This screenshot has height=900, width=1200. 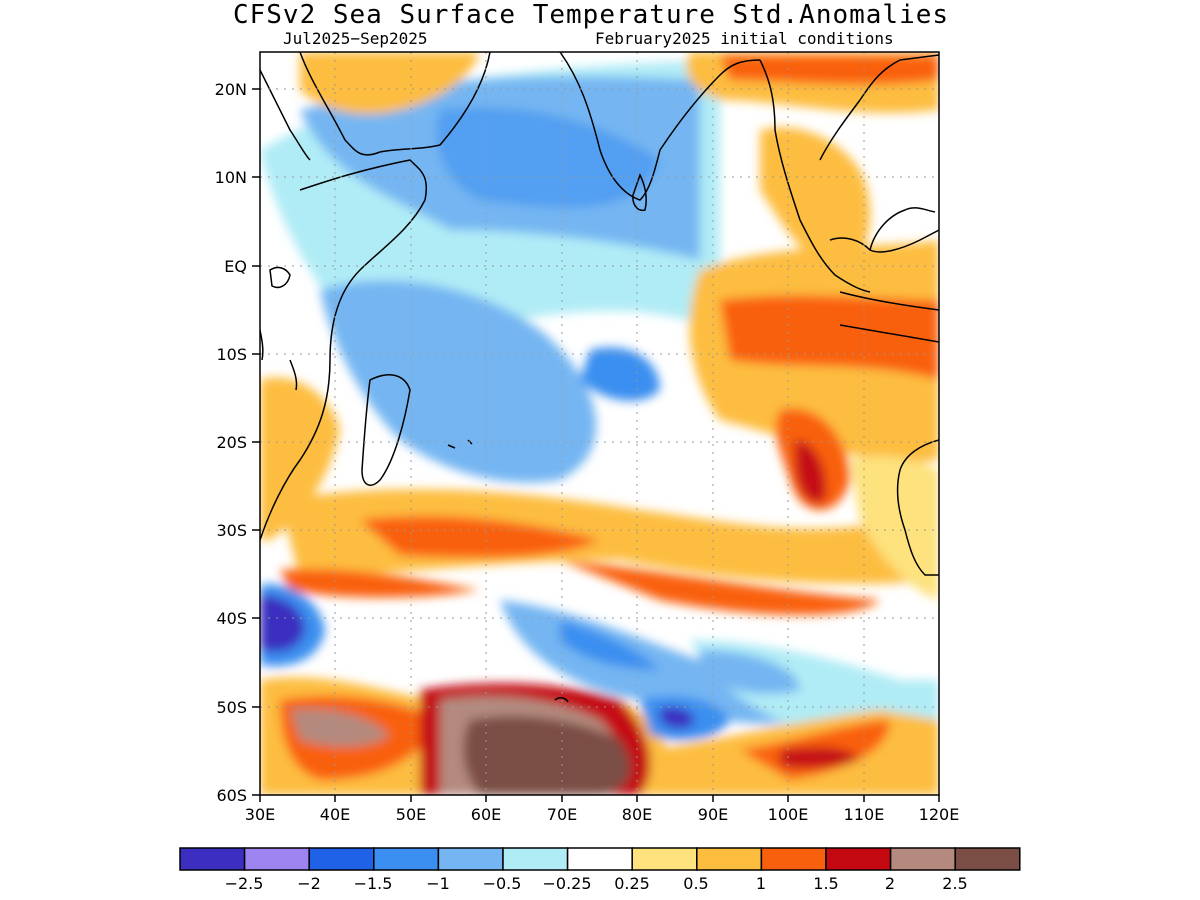 What do you see at coordinates (566, 883) in the screenshot?
I see `colorbar-label: −0.25` at bounding box center [566, 883].